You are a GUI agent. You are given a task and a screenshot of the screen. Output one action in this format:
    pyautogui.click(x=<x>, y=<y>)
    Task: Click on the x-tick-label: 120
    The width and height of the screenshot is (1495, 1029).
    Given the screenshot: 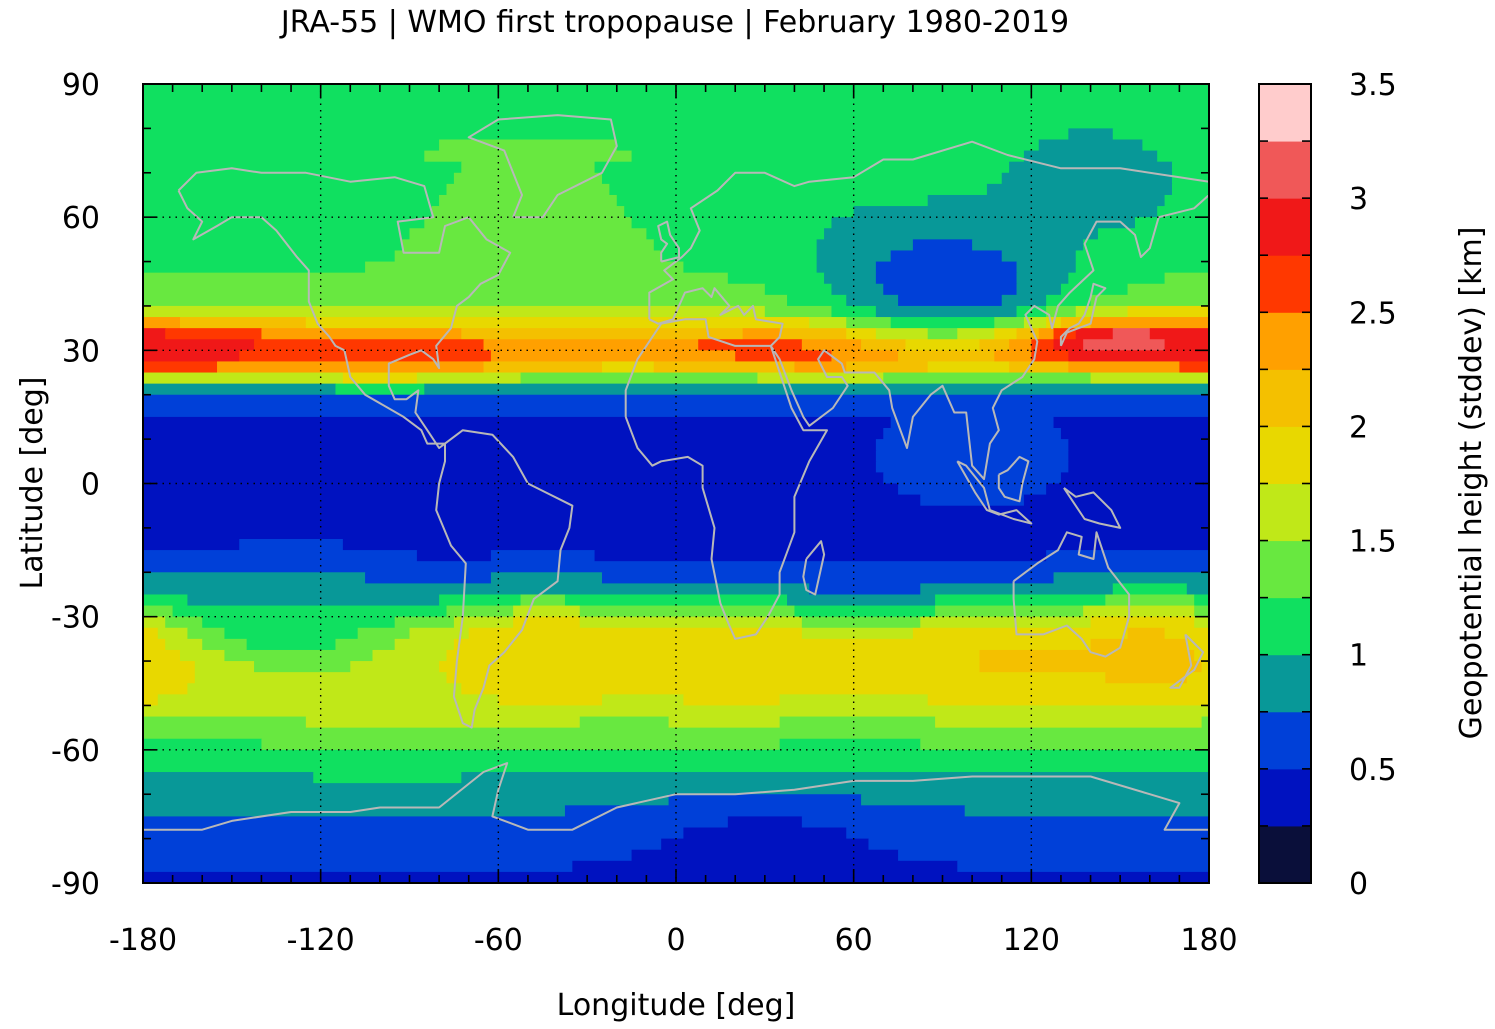 What is the action you would take?
    pyautogui.click(x=1031, y=940)
    